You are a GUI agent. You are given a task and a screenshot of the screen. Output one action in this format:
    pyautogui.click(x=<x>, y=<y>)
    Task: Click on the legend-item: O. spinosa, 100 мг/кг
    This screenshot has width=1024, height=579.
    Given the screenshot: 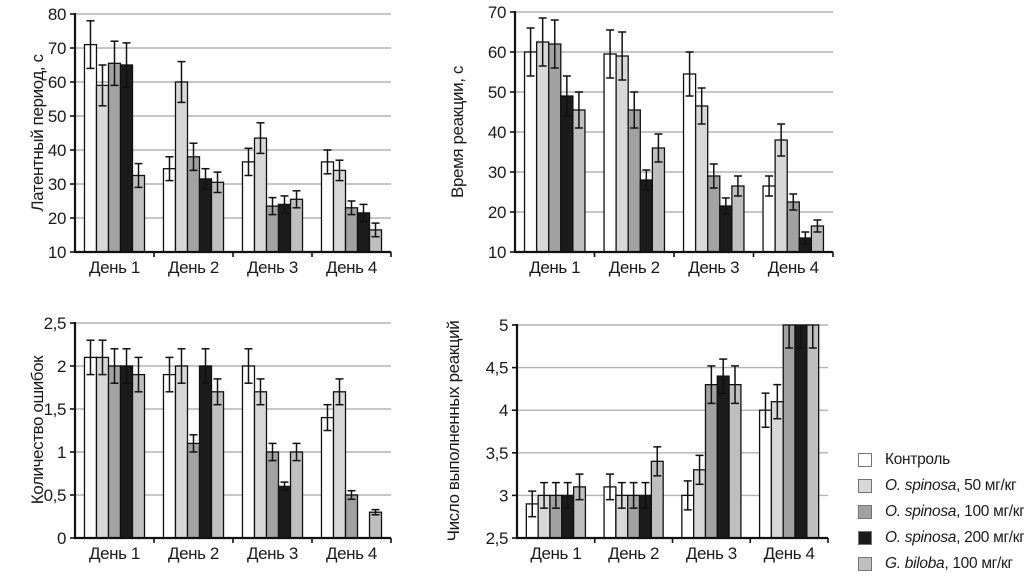 What is the action you would take?
    pyautogui.click(x=941, y=512)
    